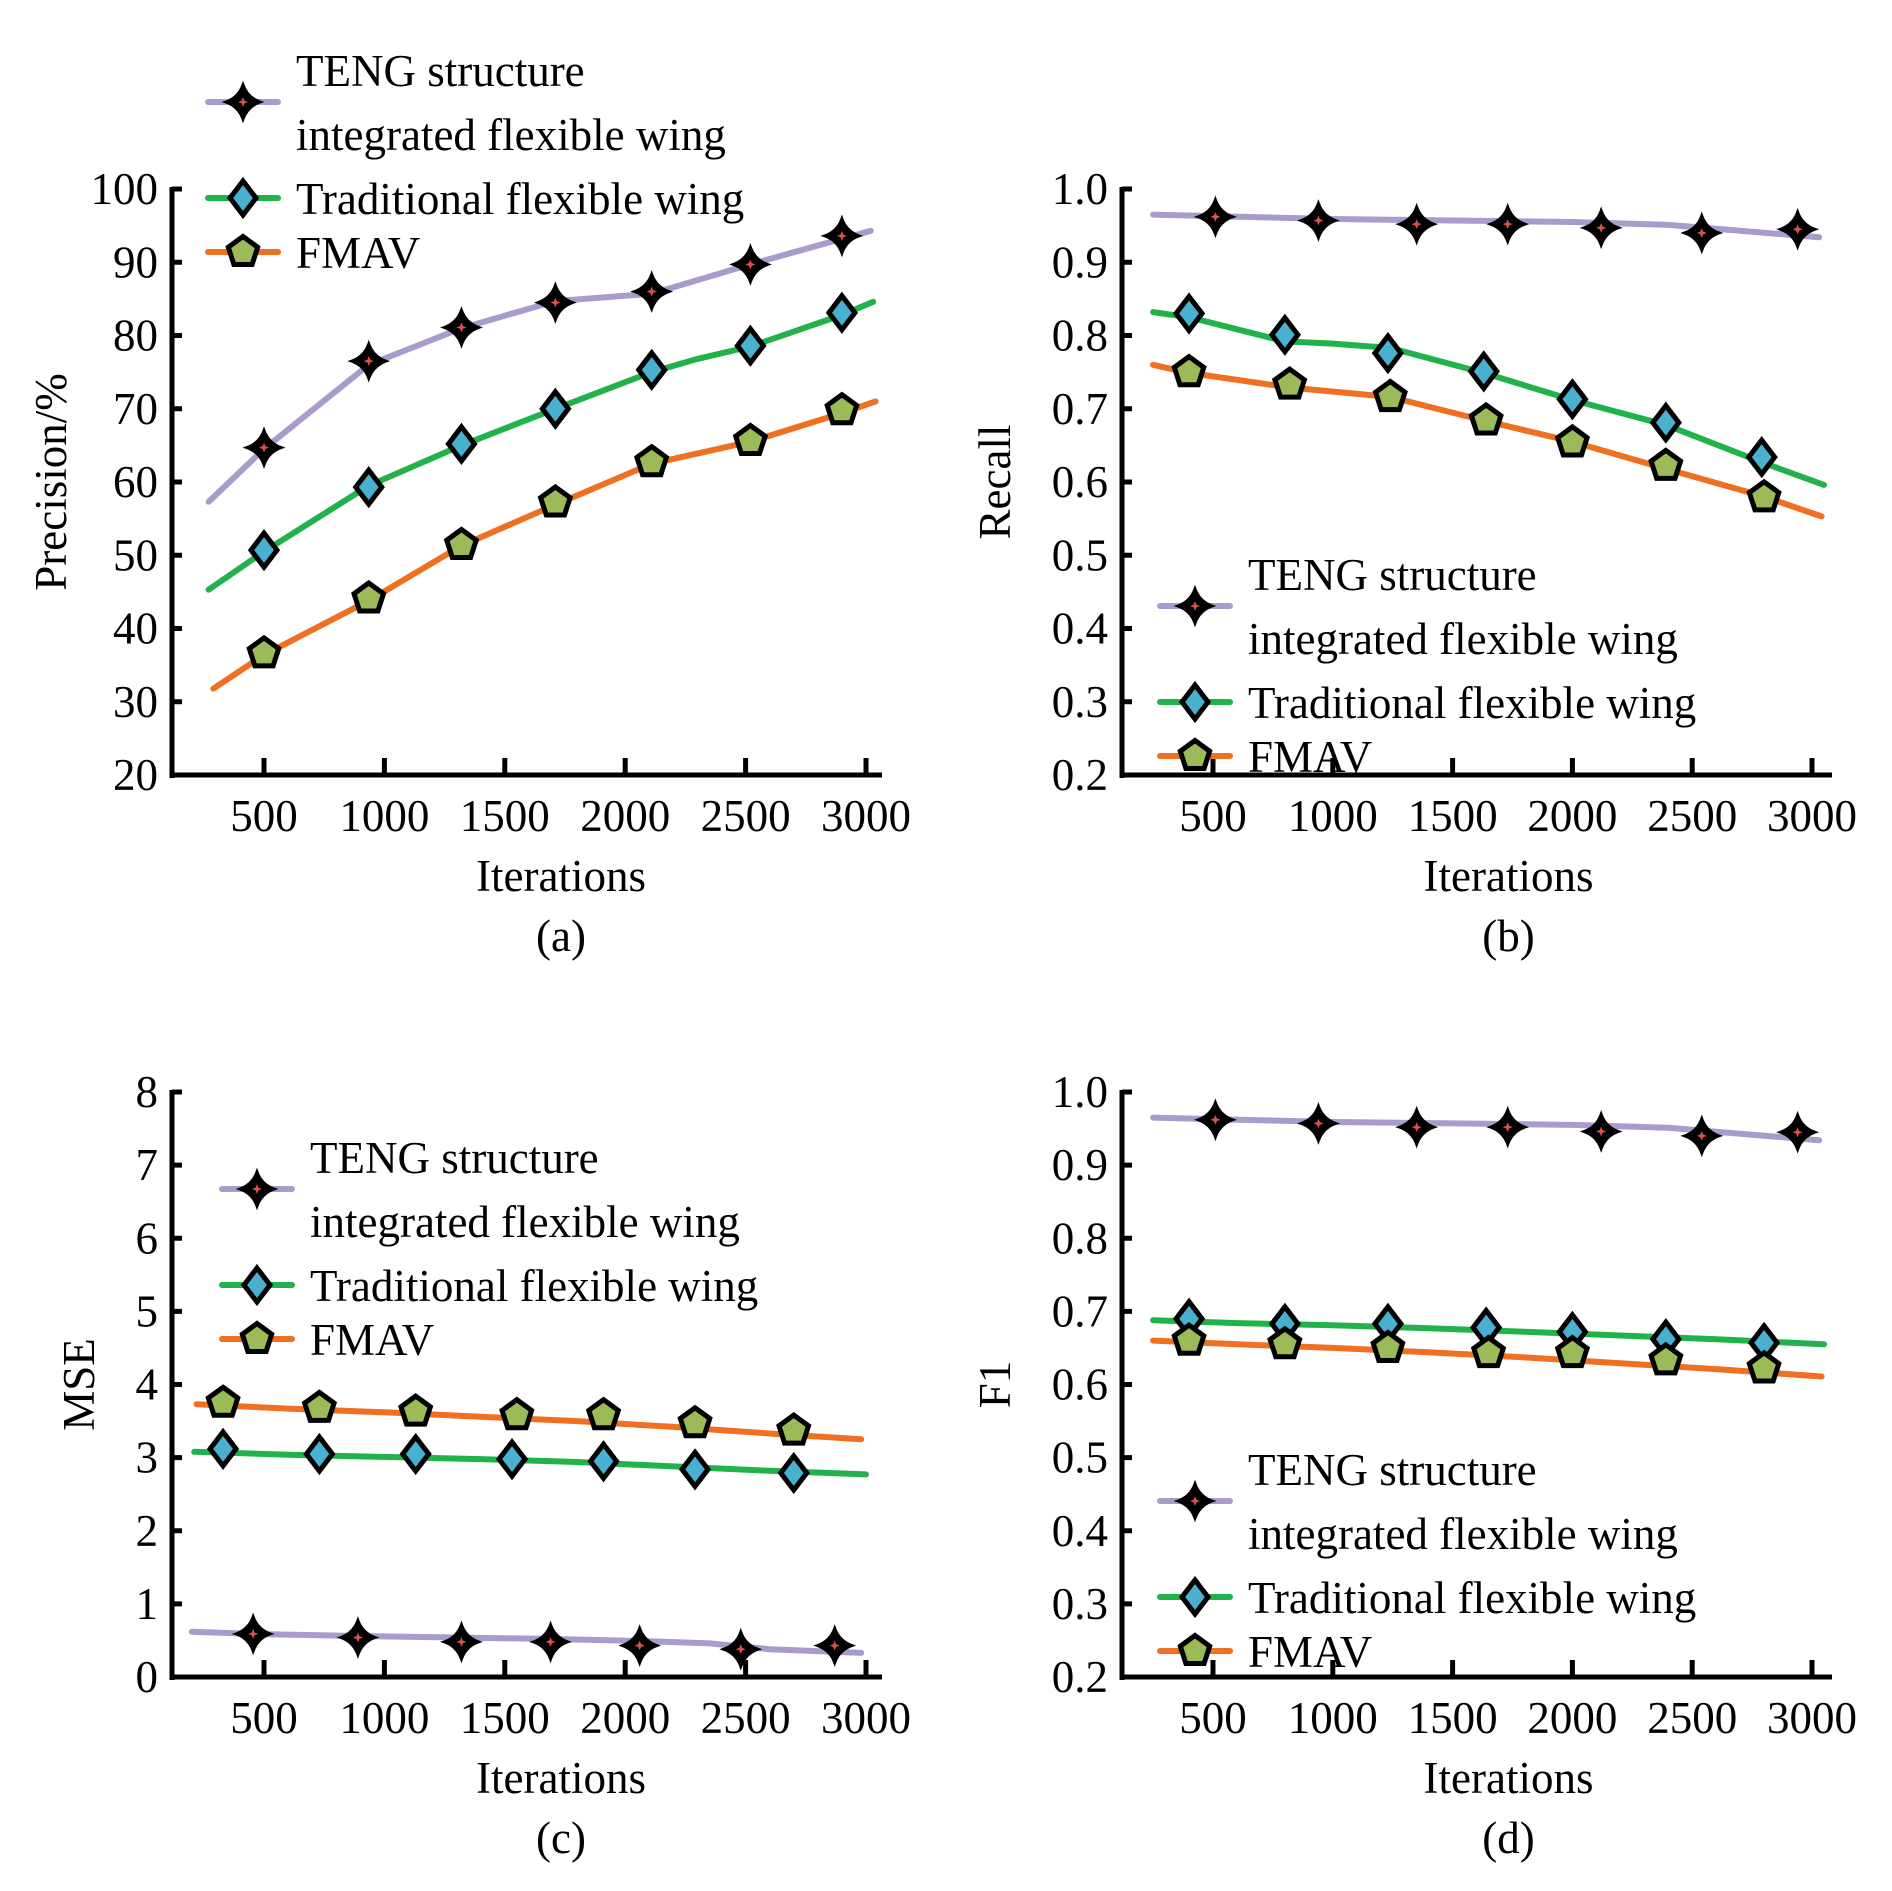 This screenshot has height=1891, width=1892. Describe the element at coordinates (135, 409) in the screenshot. I see `y-tick-label: 70` at that location.